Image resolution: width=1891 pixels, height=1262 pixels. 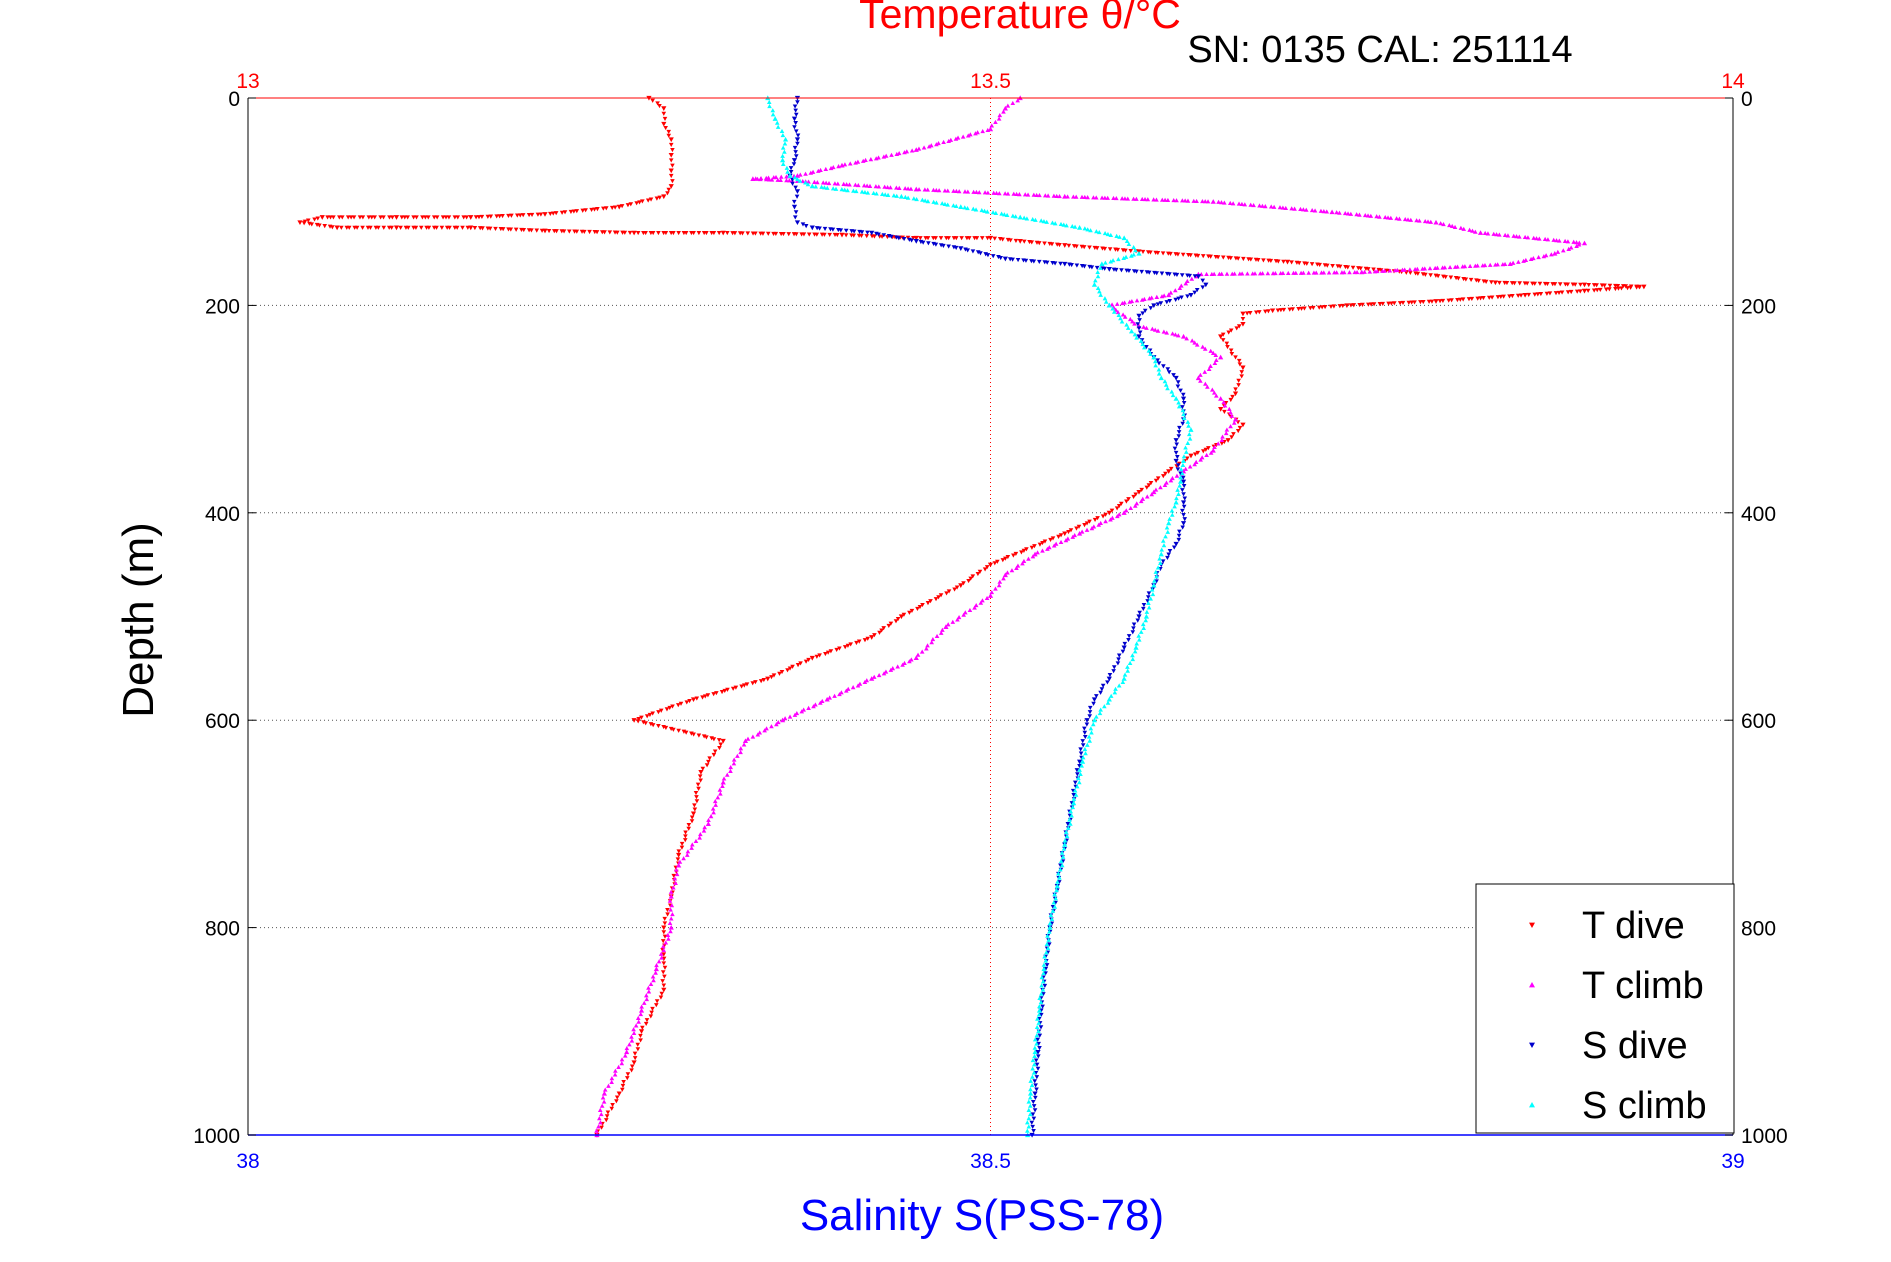 I want to click on y-tick-label-left: 800, so click(x=222, y=929).